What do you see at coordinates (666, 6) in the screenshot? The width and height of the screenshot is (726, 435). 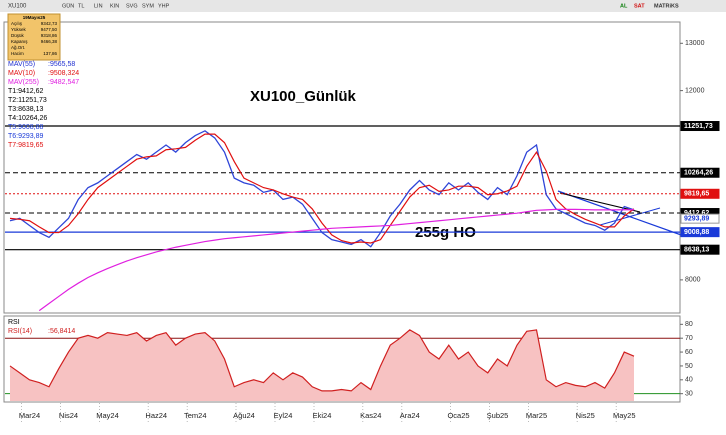 I see `toolbar-button: MATRiKS` at bounding box center [666, 6].